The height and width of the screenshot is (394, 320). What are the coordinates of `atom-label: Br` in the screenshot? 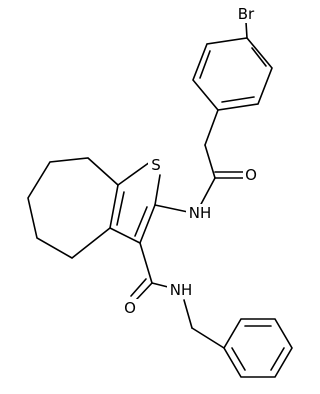 It's located at (246, 14).